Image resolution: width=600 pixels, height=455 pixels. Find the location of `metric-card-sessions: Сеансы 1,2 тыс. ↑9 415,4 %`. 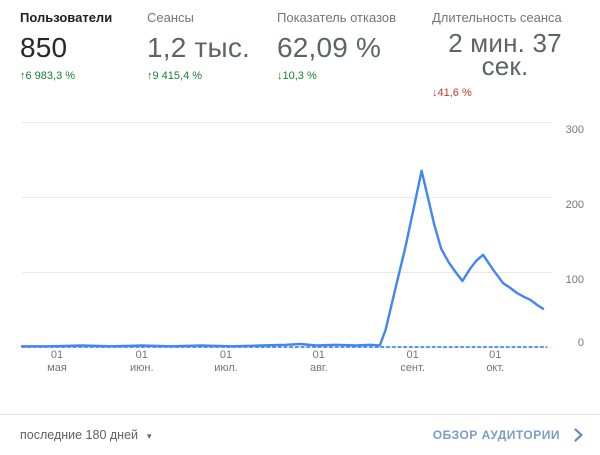

metric-card-sessions: Сеансы 1,2 тыс. ↑9 415,4 % is located at coordinates (198, 46).